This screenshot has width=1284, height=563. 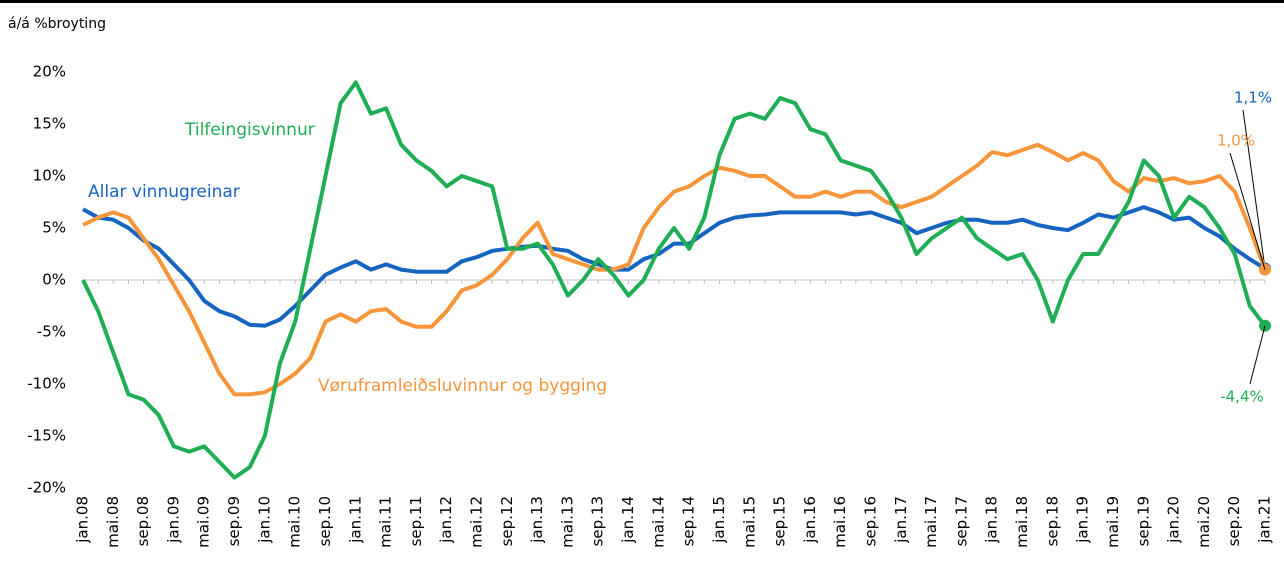 What do you see at coordinates (49, 72) in the screenshot?
I see `y-tick-label: 20%` at bounding box center [49, 72].